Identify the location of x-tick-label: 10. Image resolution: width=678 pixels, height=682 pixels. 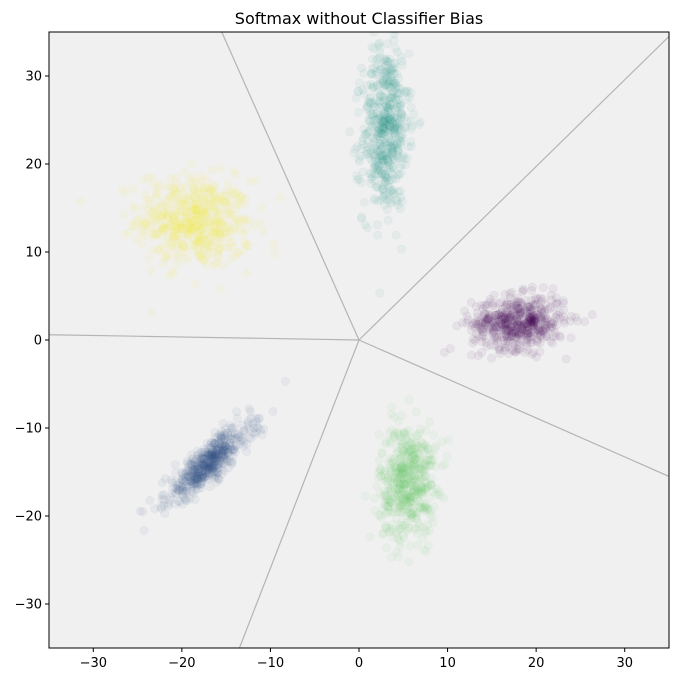
(447, 663).